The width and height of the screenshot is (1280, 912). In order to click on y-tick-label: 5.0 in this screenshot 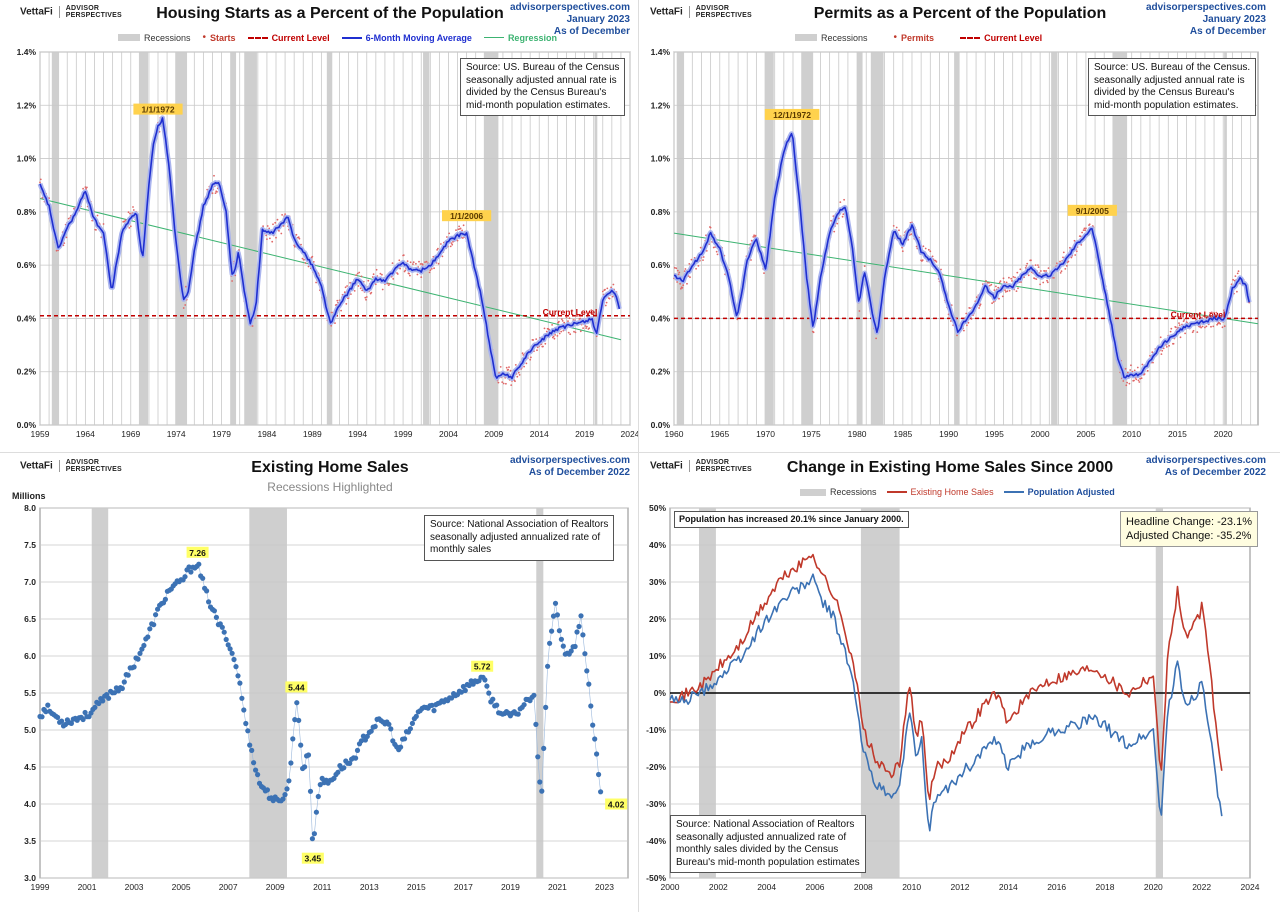, I will do `click(30, 730)`.